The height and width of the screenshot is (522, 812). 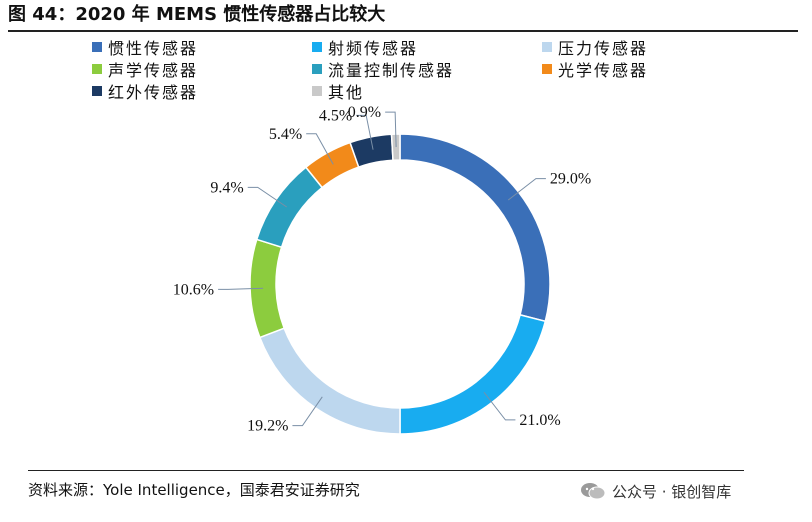 I want to click on legend-item: 流量控制传感器, so click(x=383, y=69).